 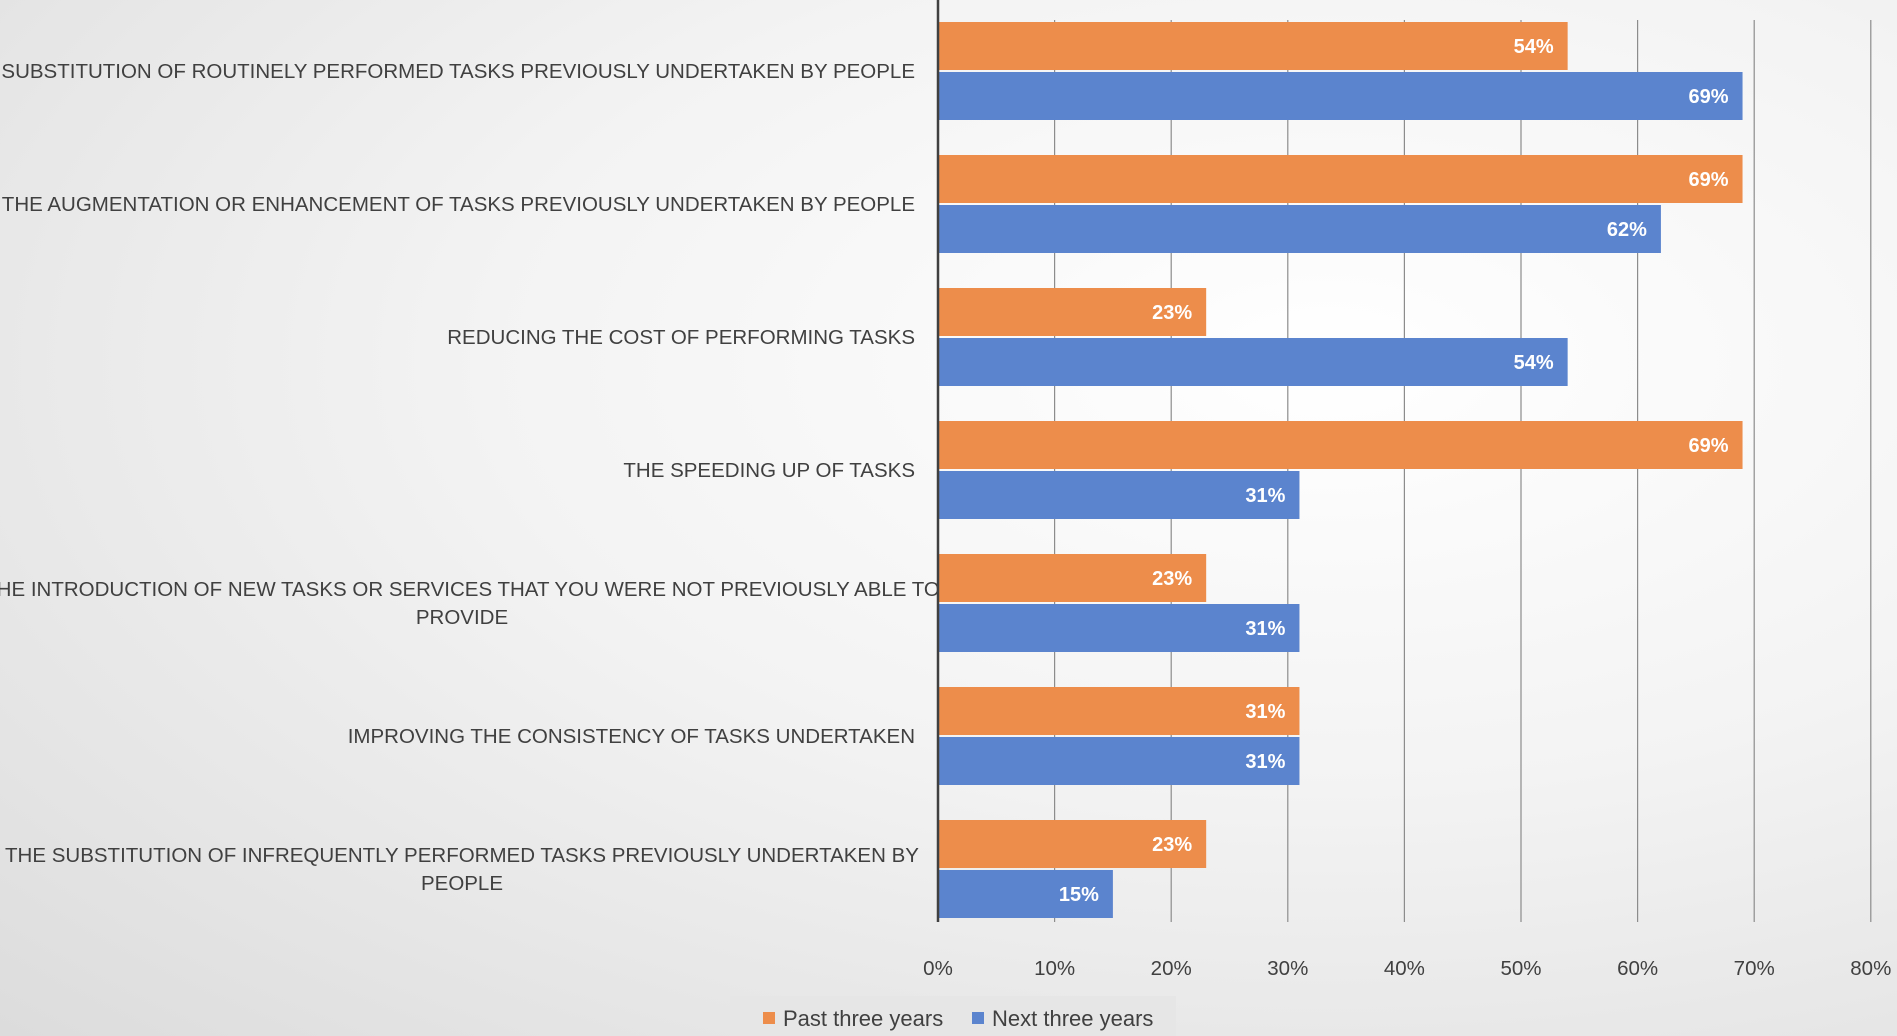 I want to click on x-tick-label: 70%, so click(x=1754, y=968).